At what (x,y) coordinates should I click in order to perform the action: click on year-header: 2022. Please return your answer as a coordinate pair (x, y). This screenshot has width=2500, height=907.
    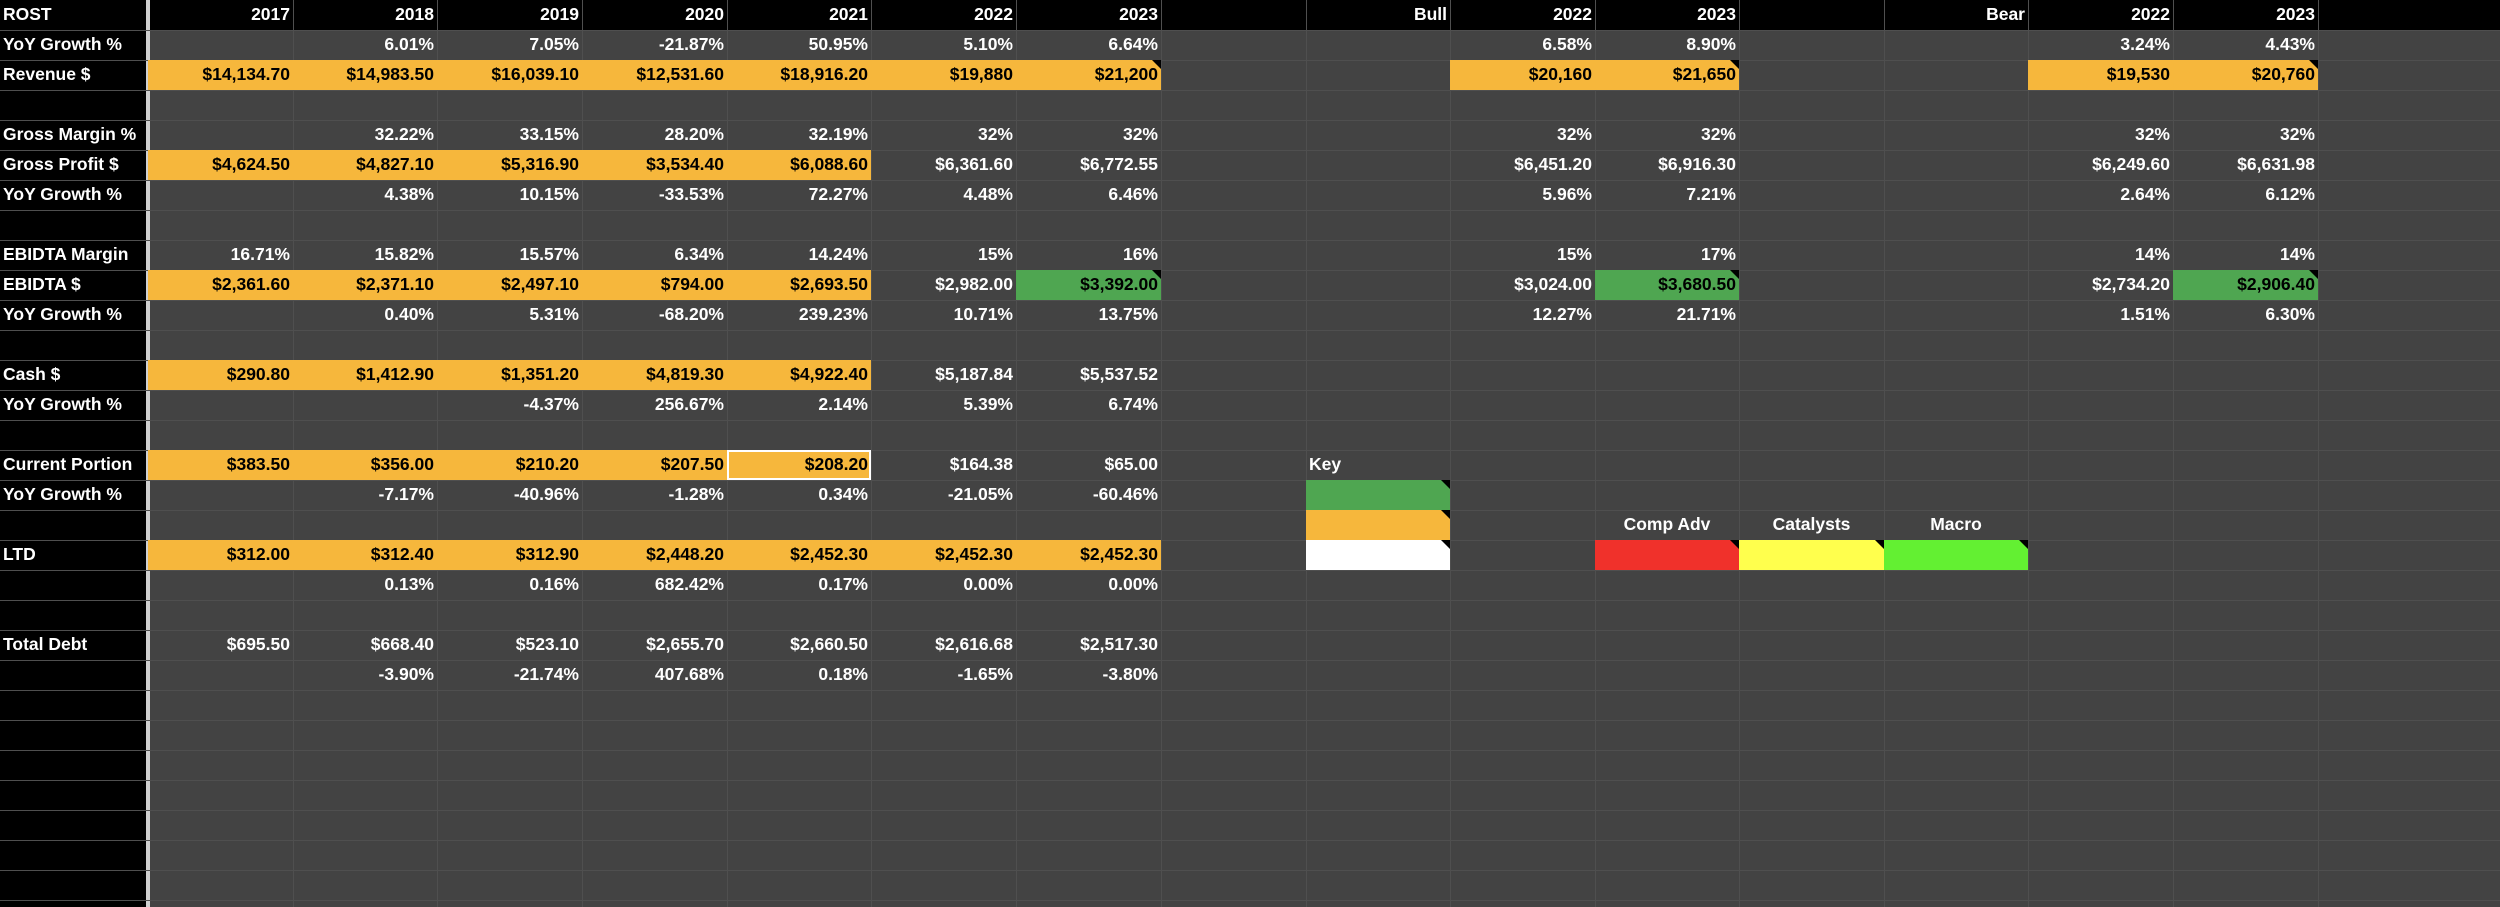
    Looking at the image, I should click on (993, 14).